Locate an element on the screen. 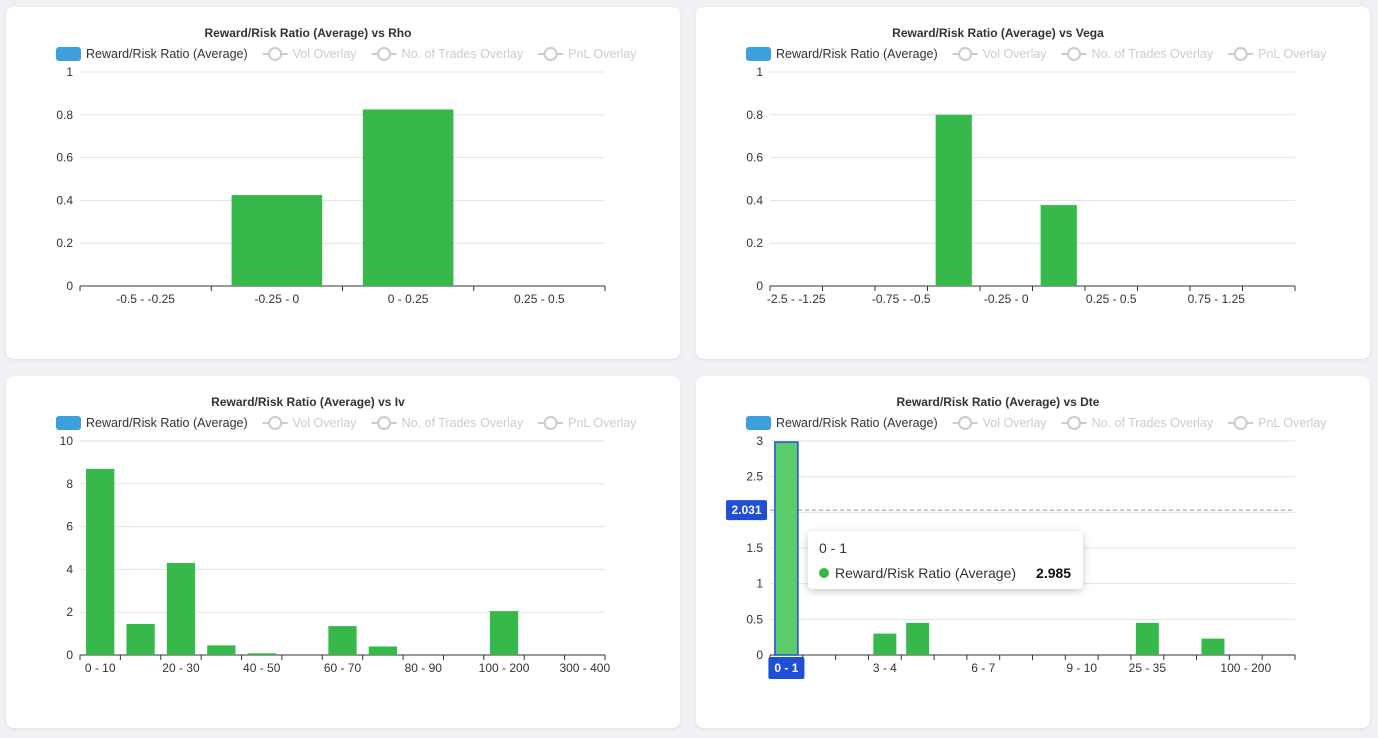  bar-100 - 200 is located at coordinates (504, 633).